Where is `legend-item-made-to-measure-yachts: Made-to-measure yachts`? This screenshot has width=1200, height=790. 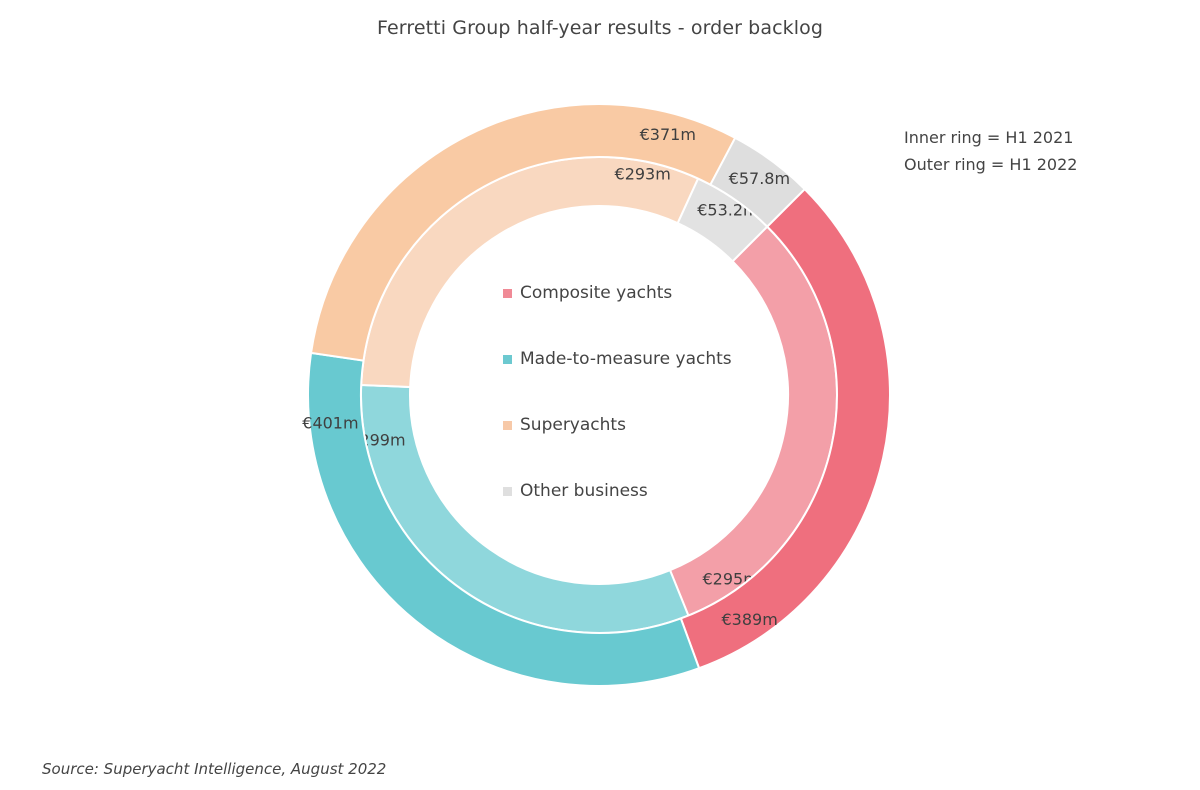
legend-item-made-to-measure-yachts: Made-to-measure yachts is located at coordinates (617, 359).